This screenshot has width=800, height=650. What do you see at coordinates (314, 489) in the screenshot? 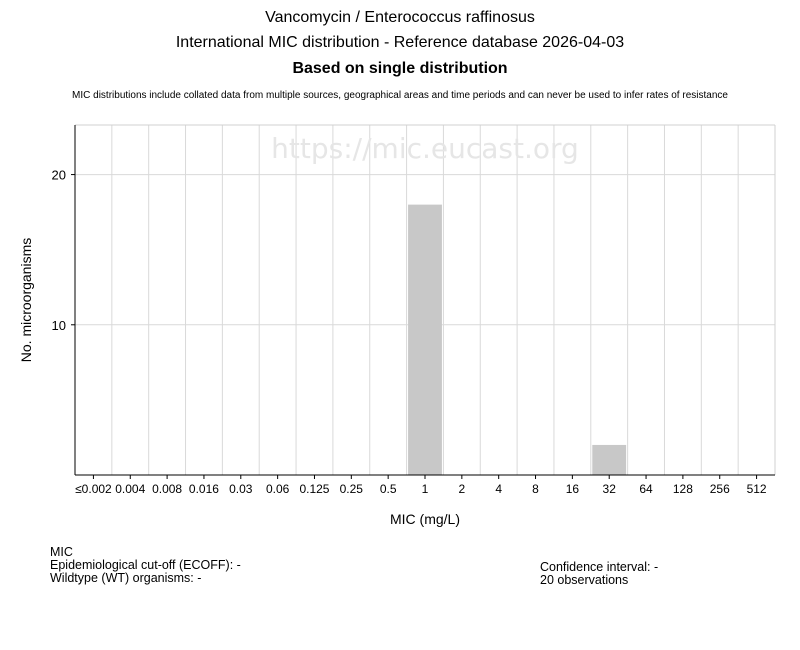
I see `x-tick-label: 0.125` at bounding box center [314, 489].